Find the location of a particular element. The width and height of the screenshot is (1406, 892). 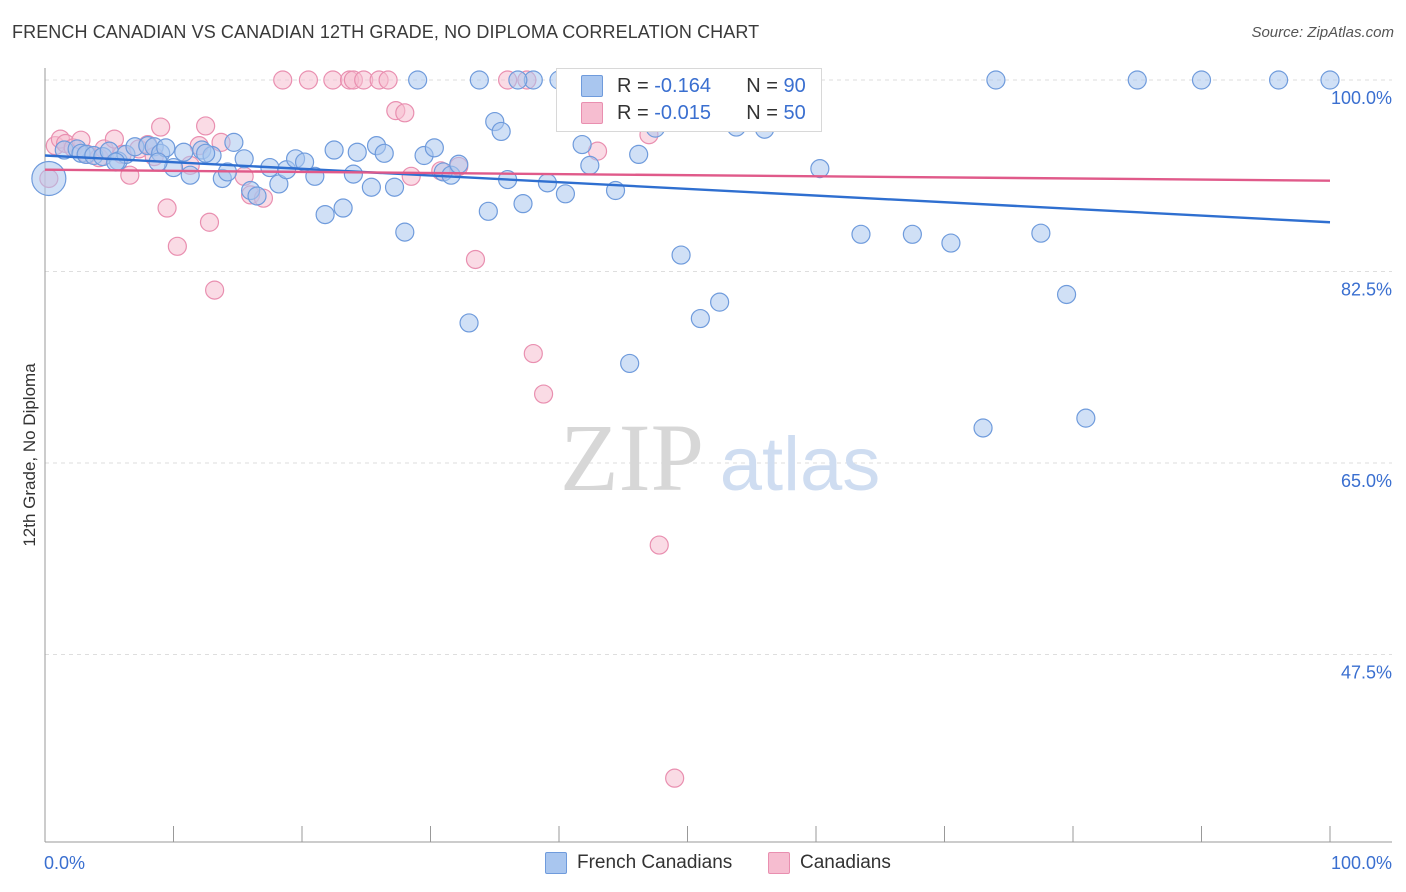

bottom-legend-french-canadians: French Canadians is located at coordinates (638, 863).